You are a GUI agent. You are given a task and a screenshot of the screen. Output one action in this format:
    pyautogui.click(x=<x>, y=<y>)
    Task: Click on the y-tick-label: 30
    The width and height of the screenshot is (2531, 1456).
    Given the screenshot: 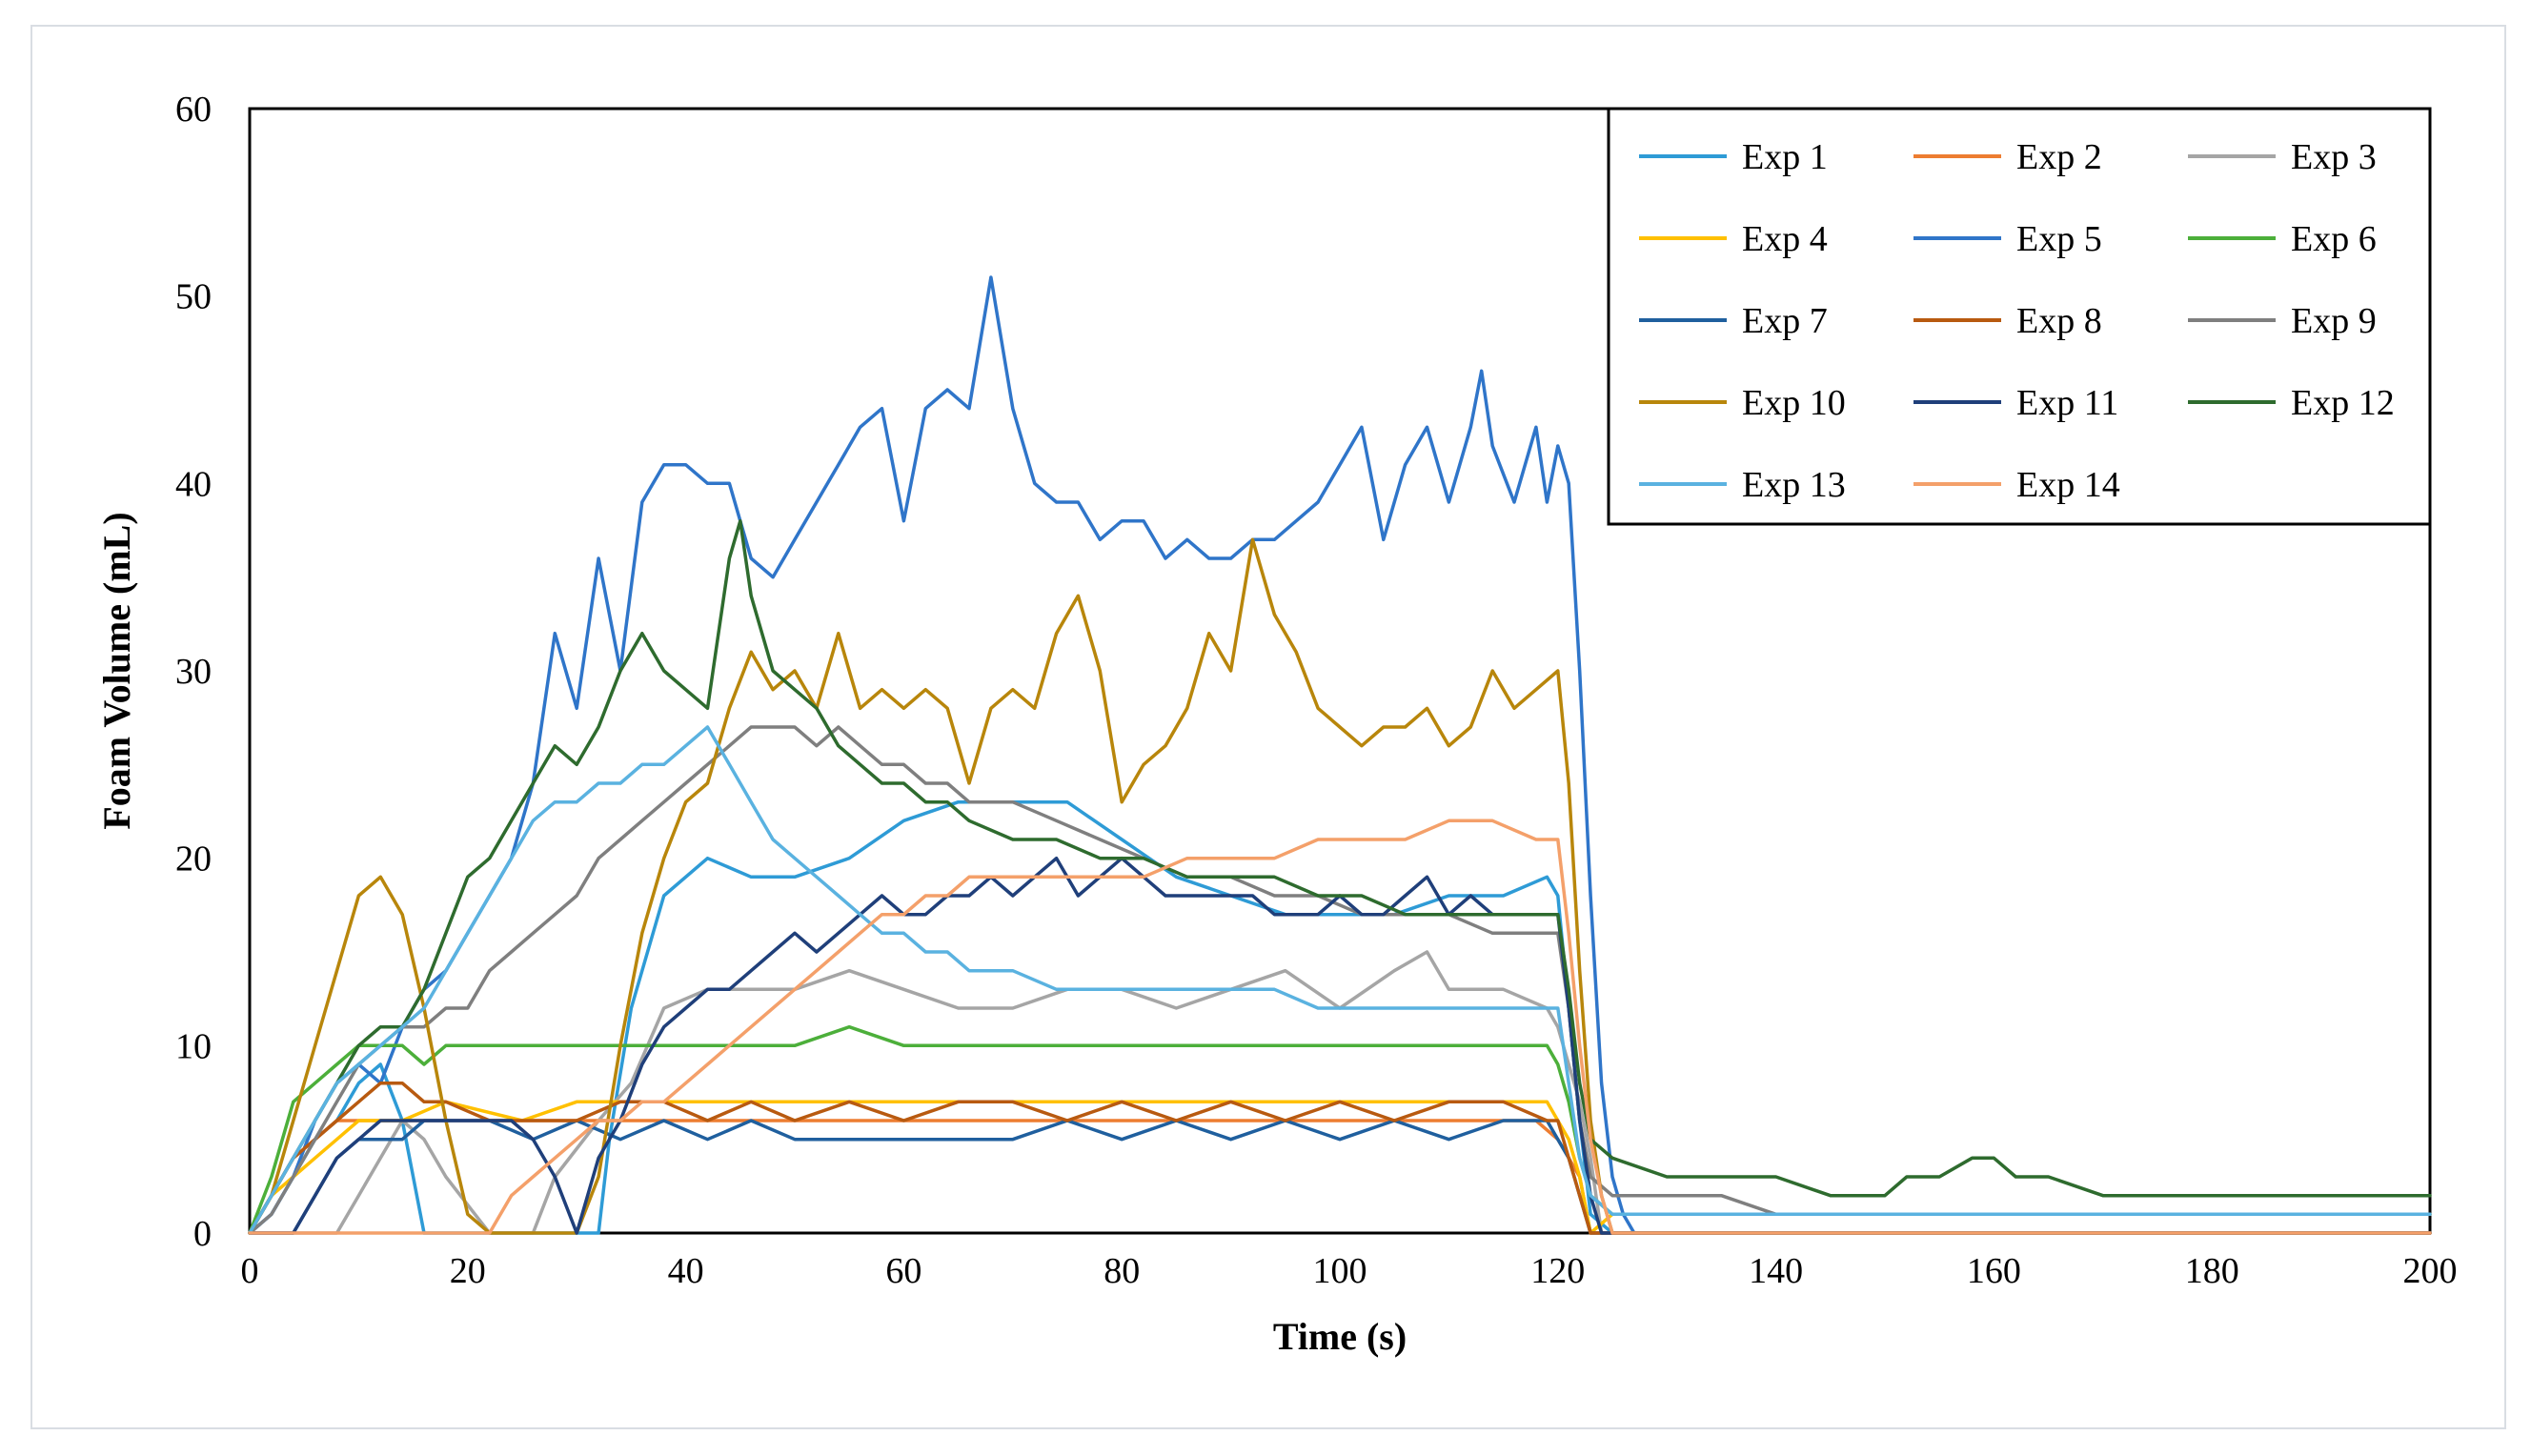 What is the action you would take?
    pyautogui.click(x=194, y=672)
    